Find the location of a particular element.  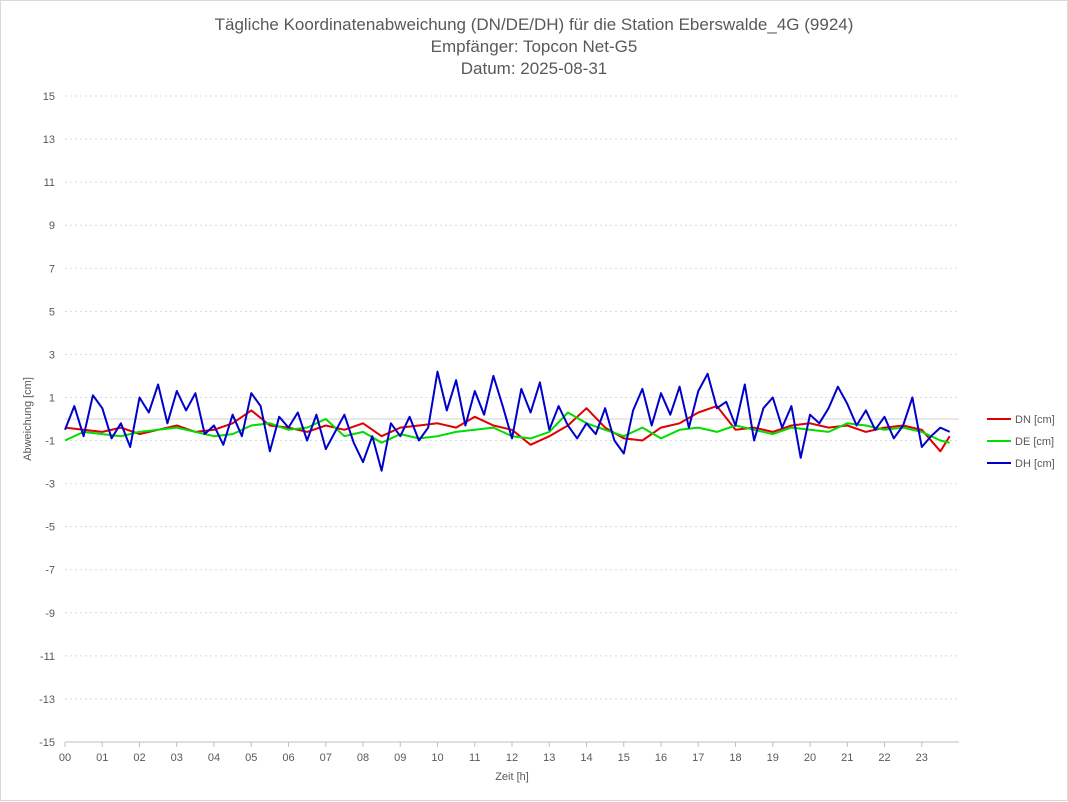

x-tick-label: 09 is located at coordinates (400, 758).